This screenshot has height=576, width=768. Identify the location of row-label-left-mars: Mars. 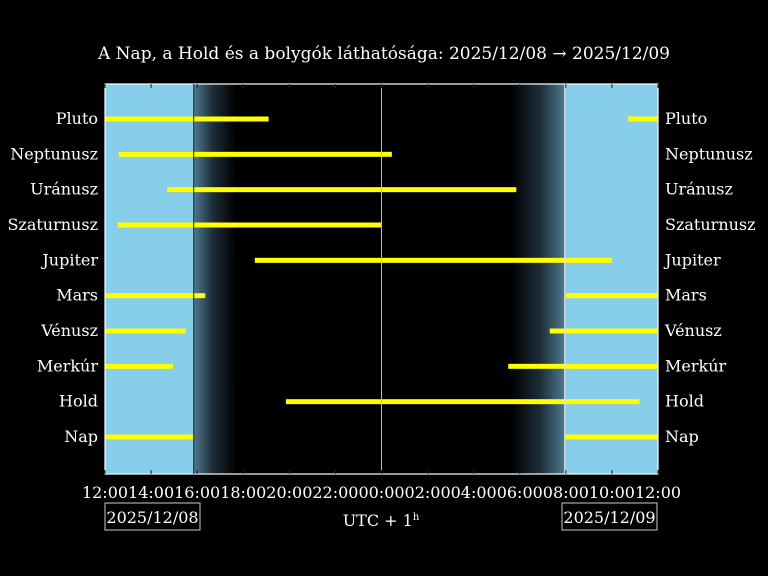
(77, 295).